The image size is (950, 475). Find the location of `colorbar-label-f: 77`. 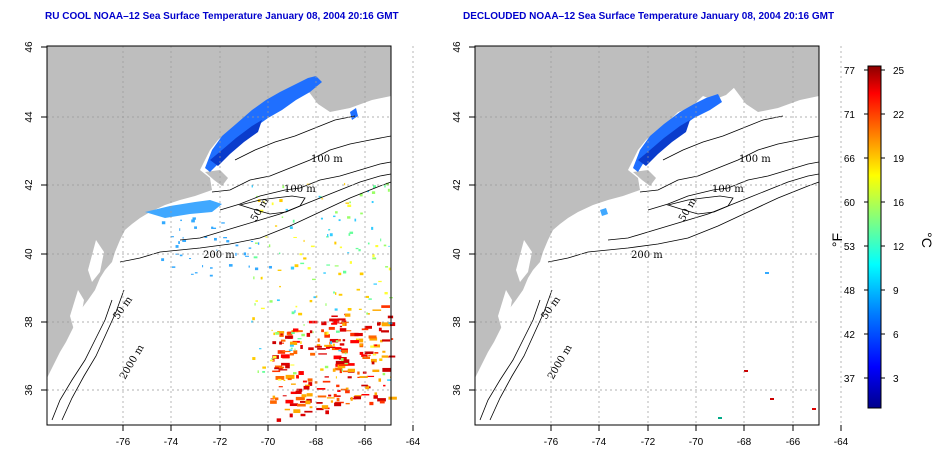

colorbar-label-f: 77 is located at coordinates (850, 71).